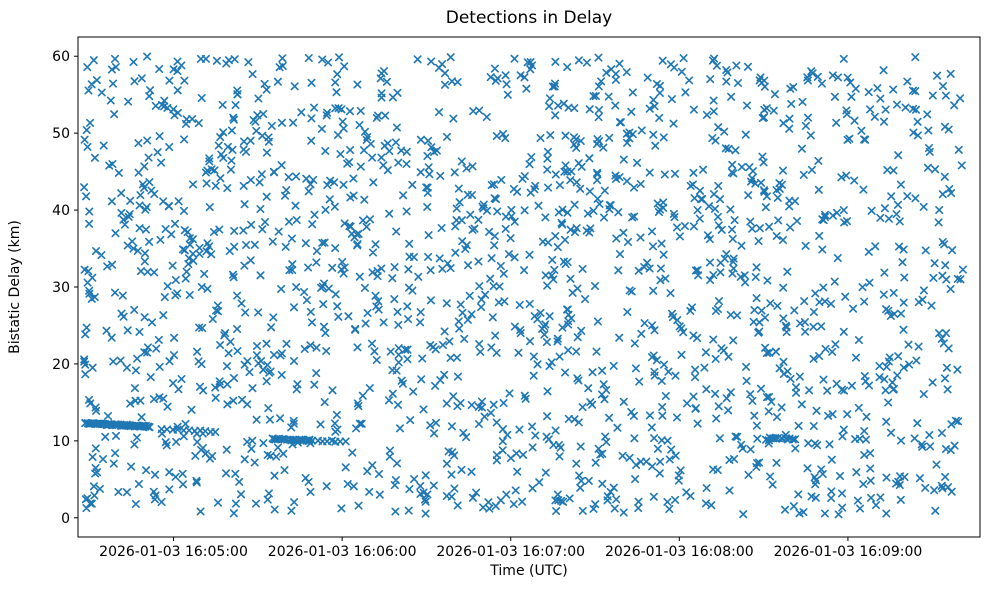  What do you see at coordinates (61, 365) in the screenshot?
I see `y-tick-label: 20` at bounding box center [61, 365].